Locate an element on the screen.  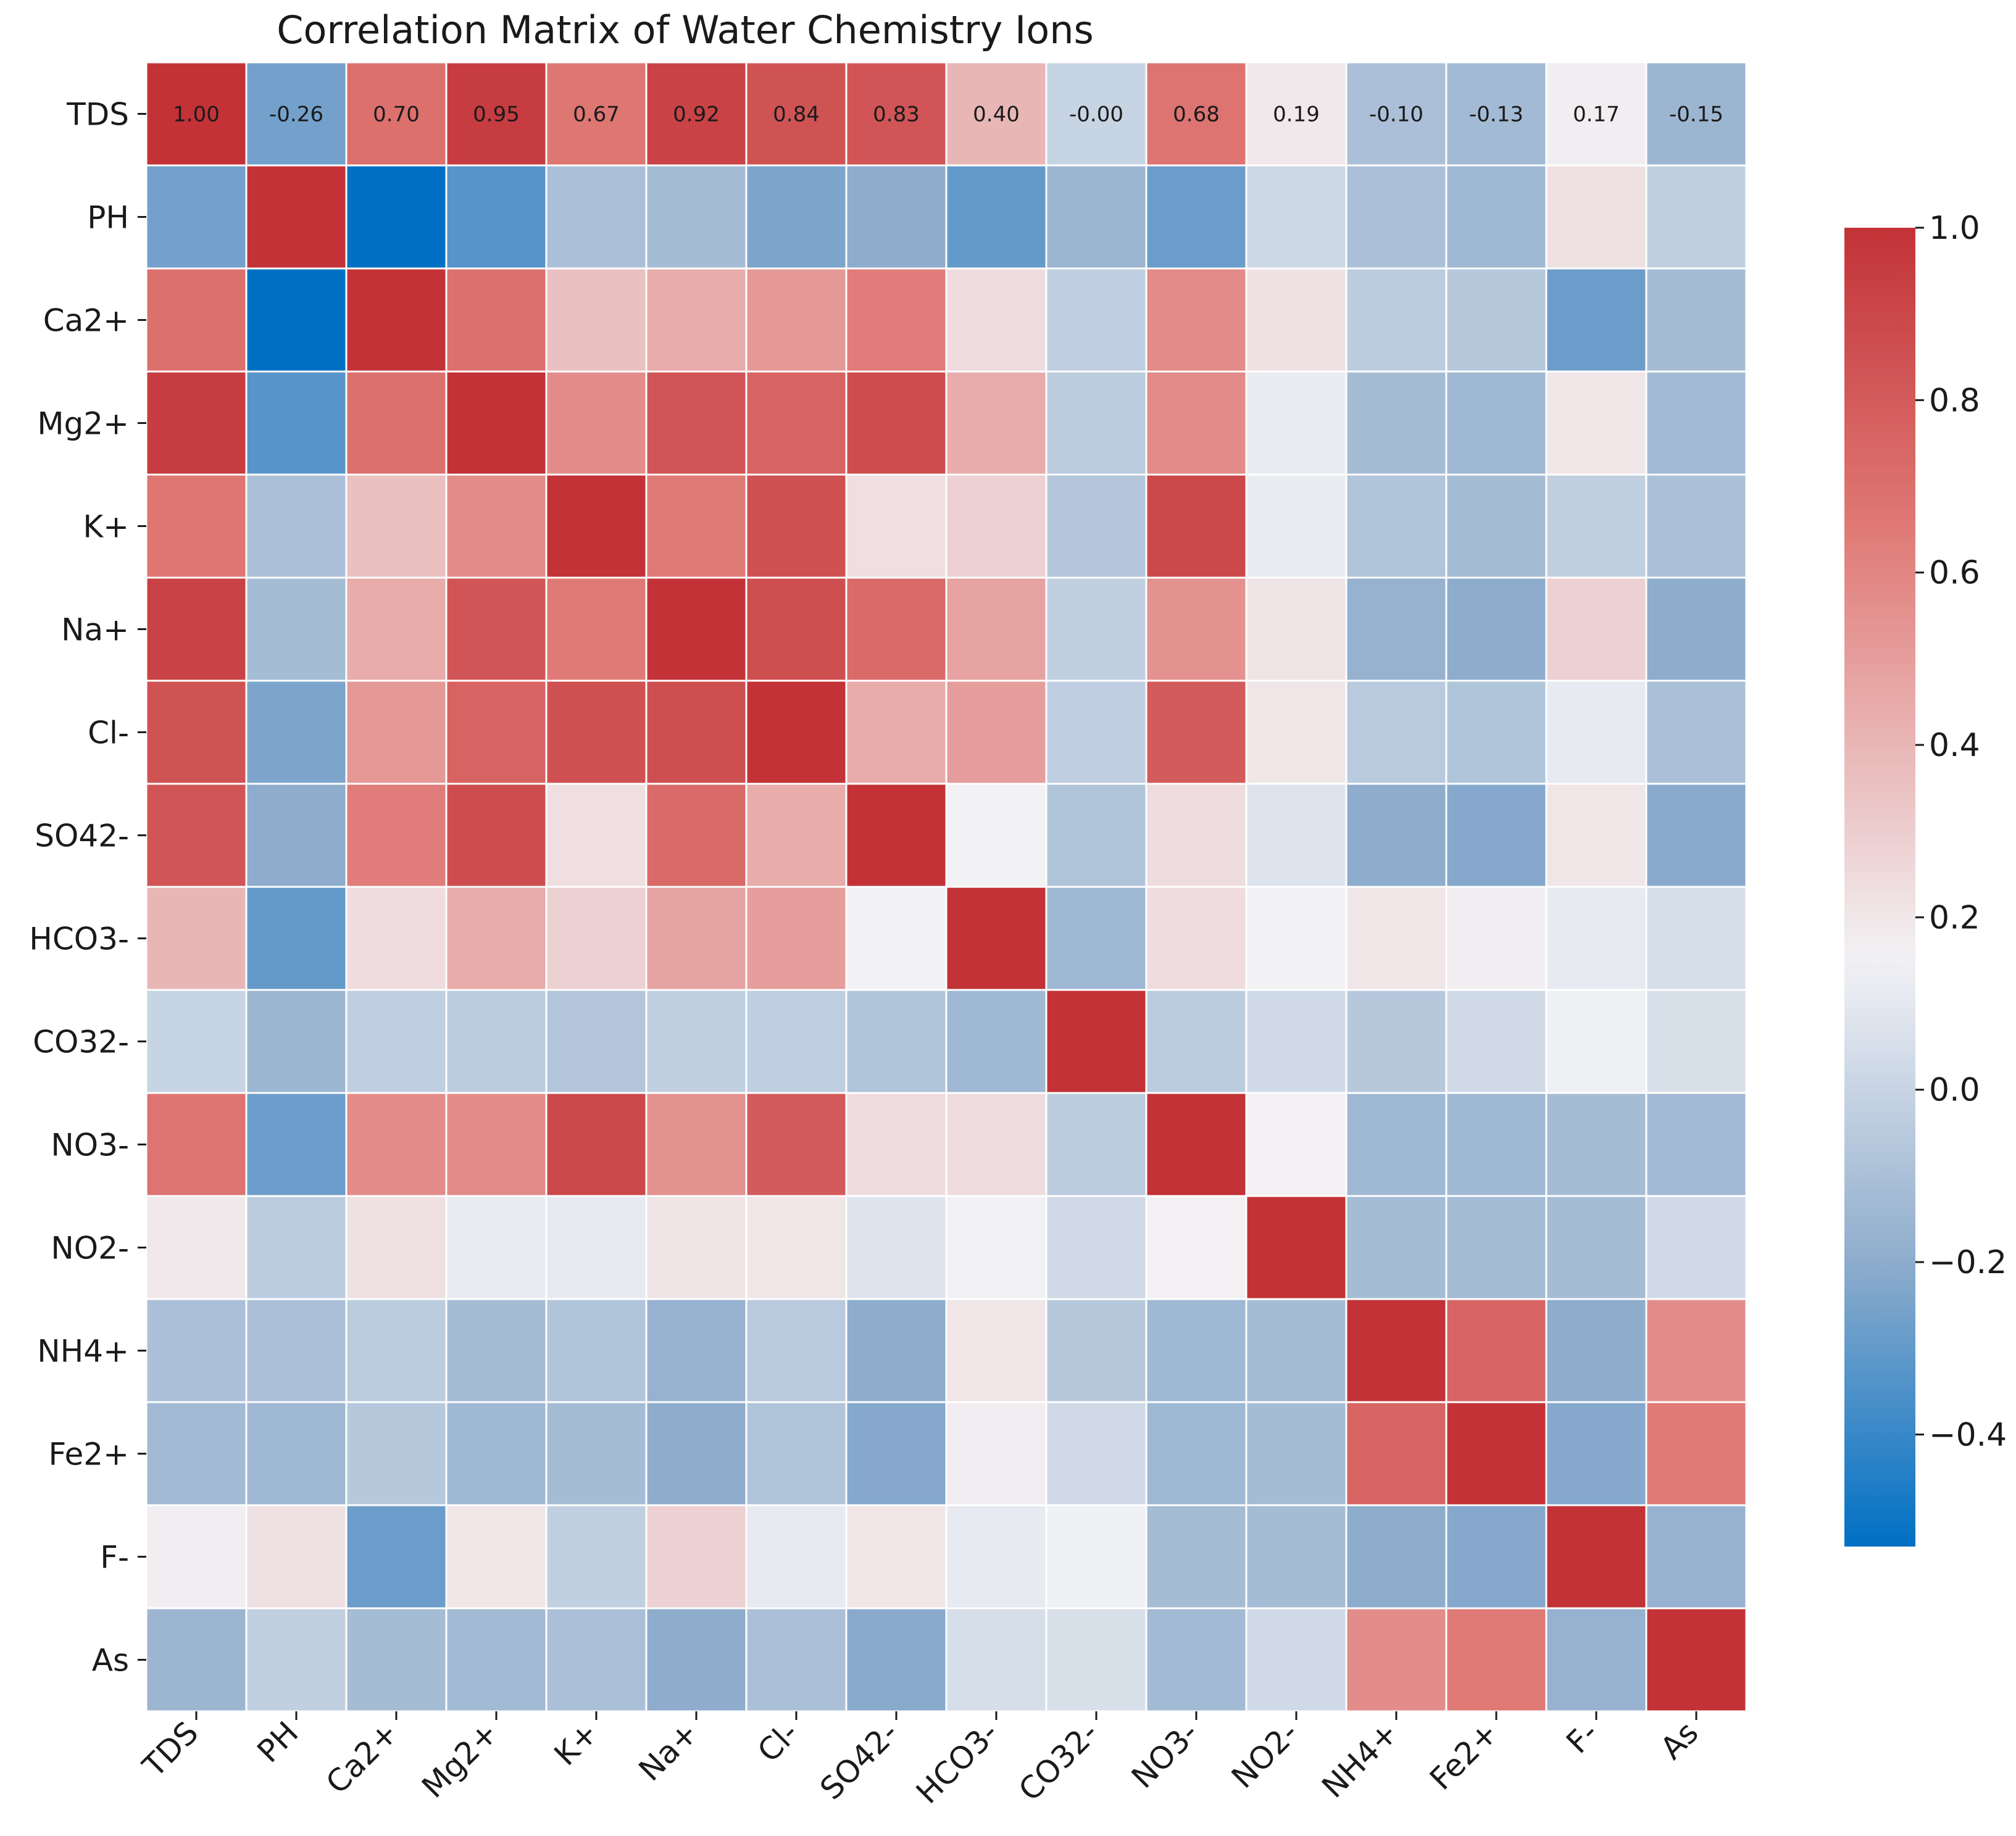
heatmap-cell-NH4+-NH4+ is located at coordinates (1396, 1350).